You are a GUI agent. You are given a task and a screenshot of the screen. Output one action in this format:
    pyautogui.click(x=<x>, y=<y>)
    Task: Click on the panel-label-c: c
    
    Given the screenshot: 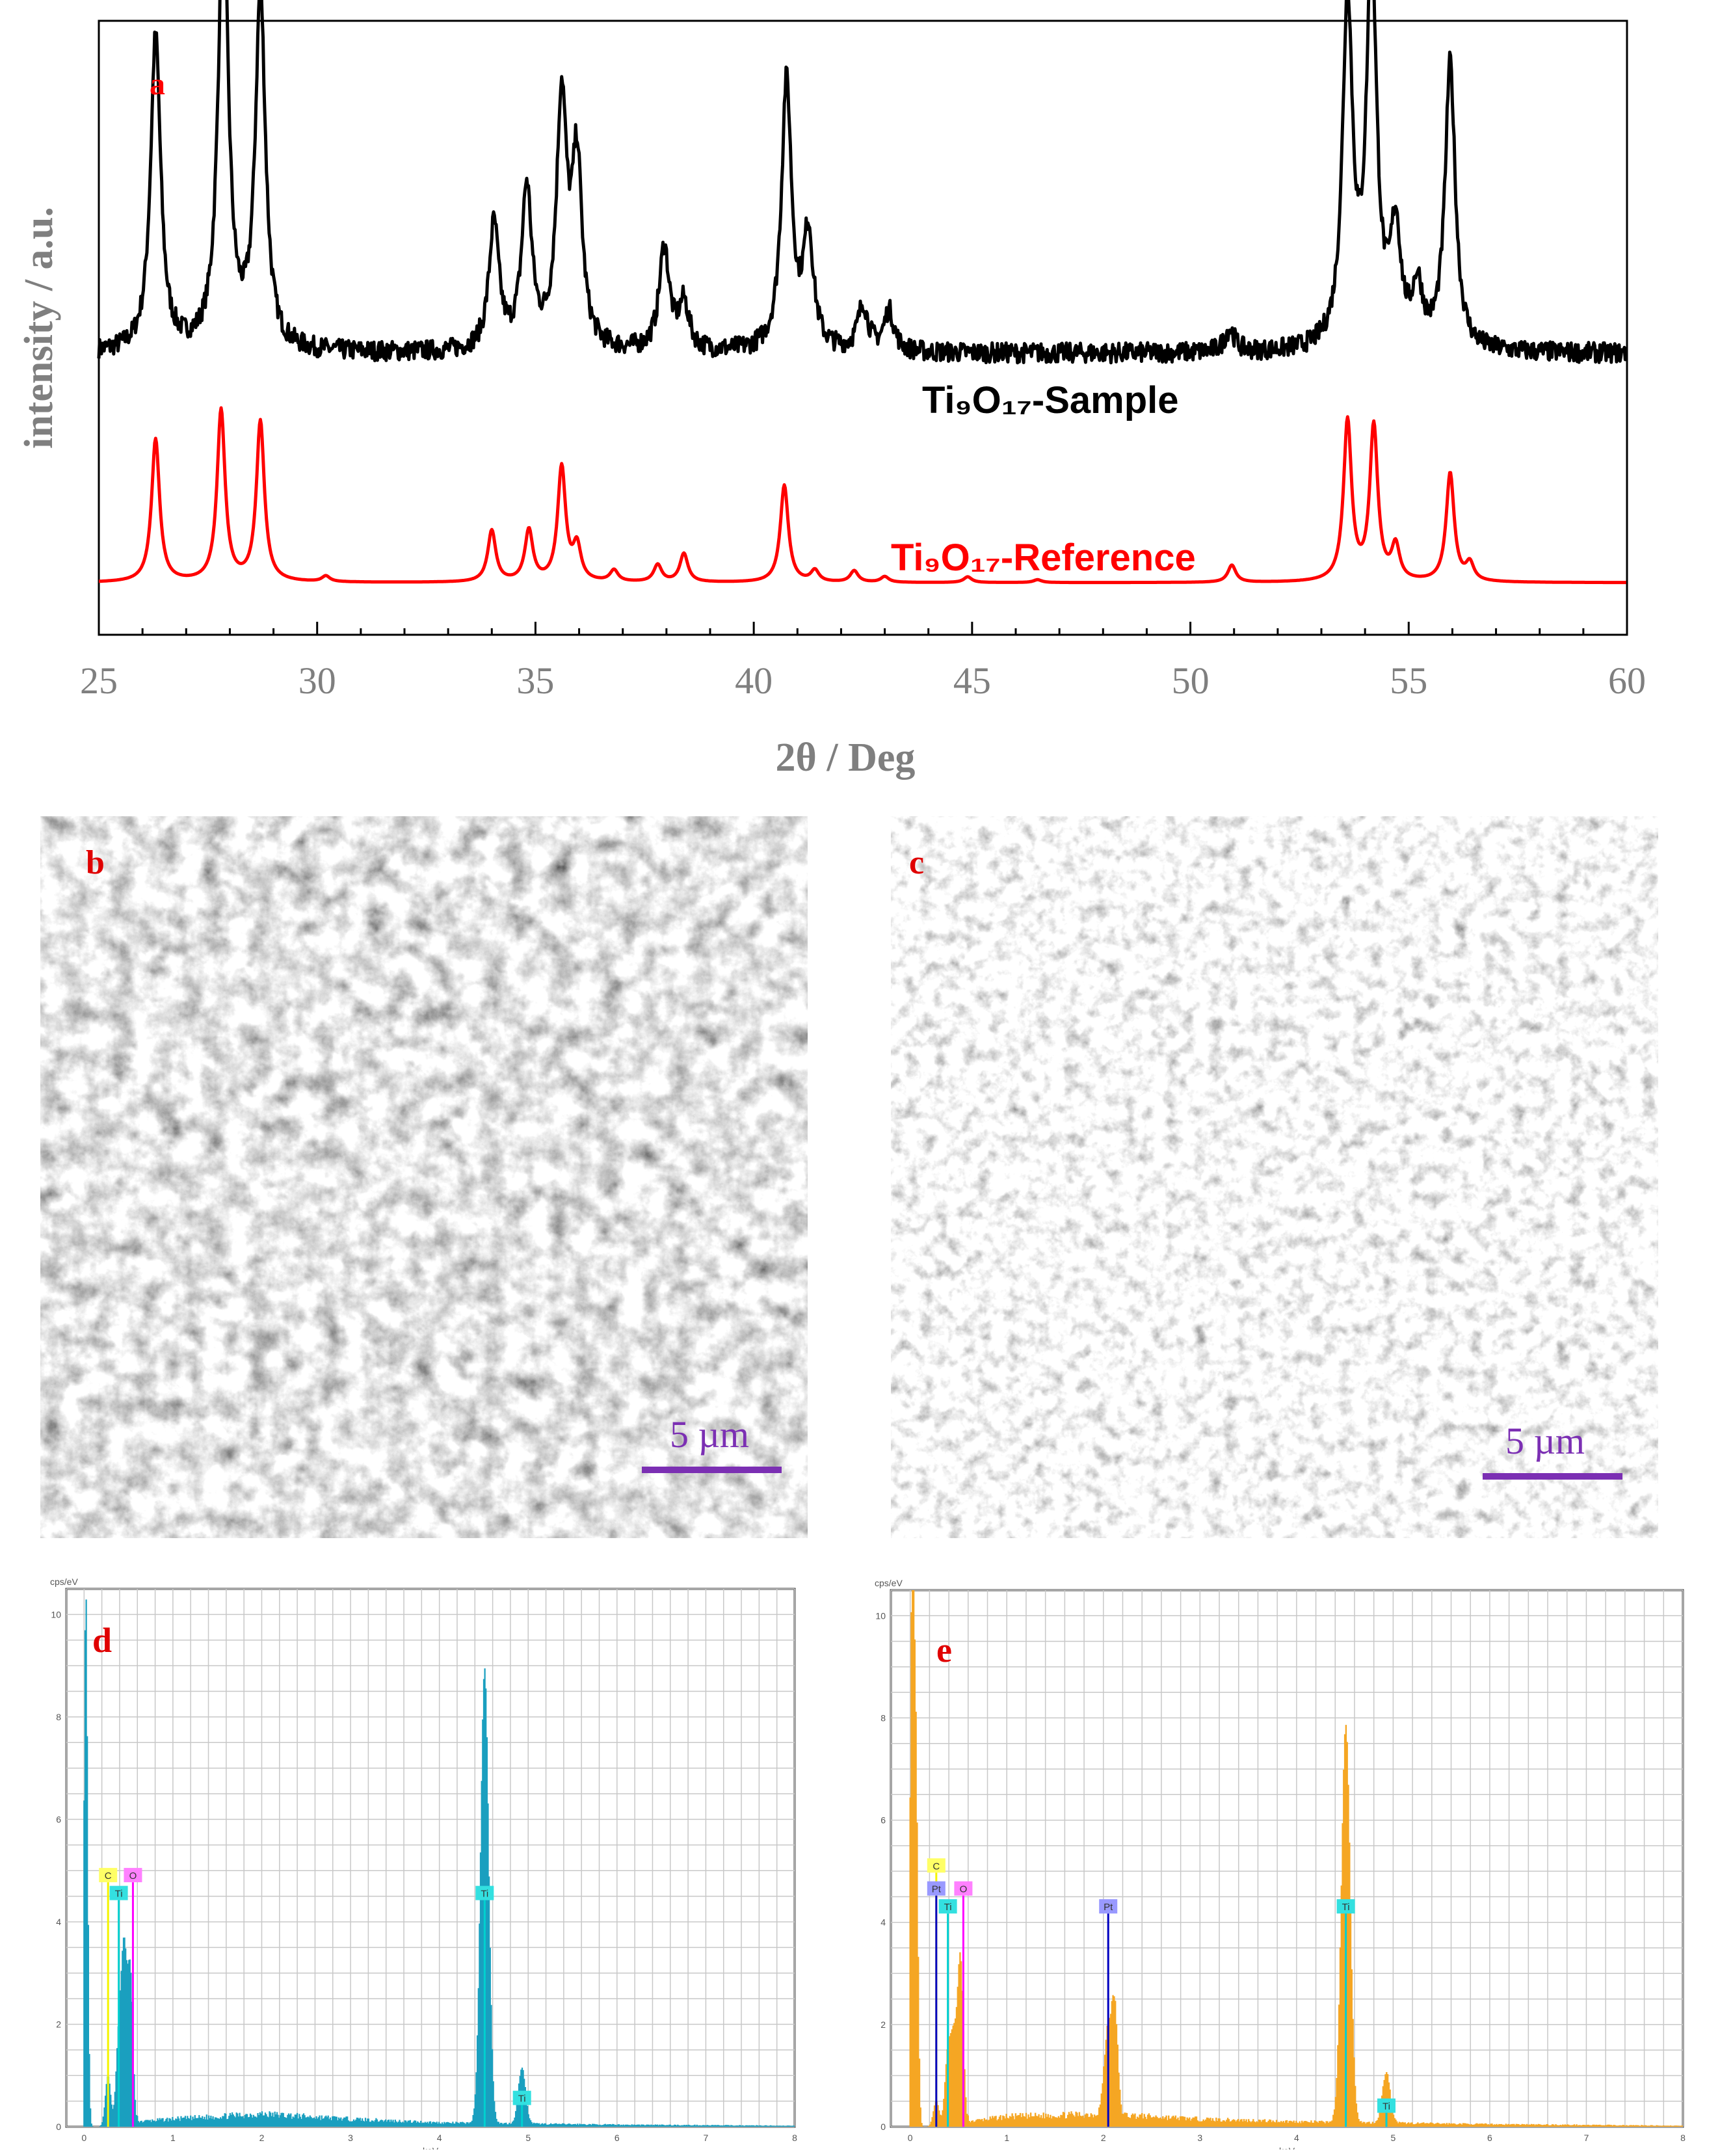 What is the action you would take?
    pyautogui.click(x=916, y=862)
    